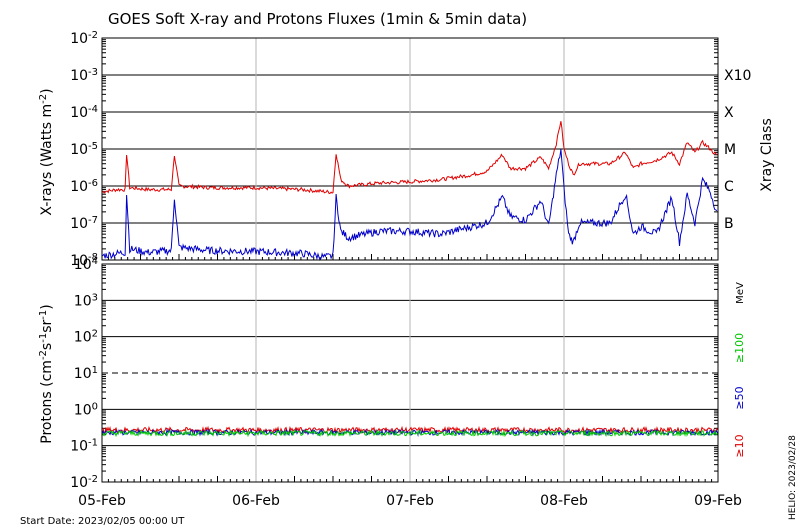  I want to click on proton-p10-line, so click(410, 430).